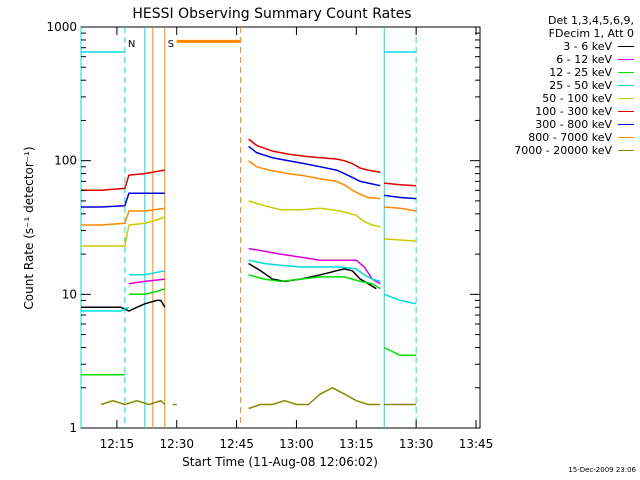 Image resolution: width=640 pixels, height=480 pixels. Describe the element at coordinates (570, 137) in the screenshot. I see `legend-label: 800 - 7000 keV` at that location.